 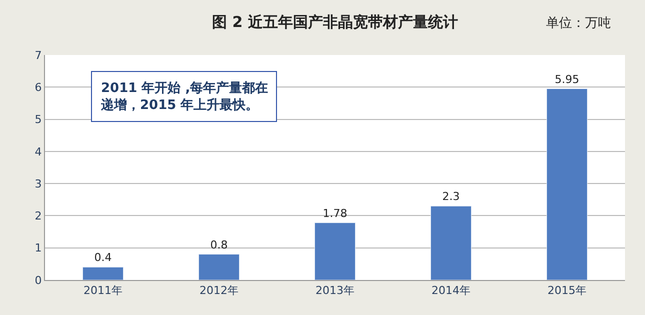 I want to click on chart-title: 图 2 近五年国产非晶宽带材产量统计, so click(x=335, y=22).